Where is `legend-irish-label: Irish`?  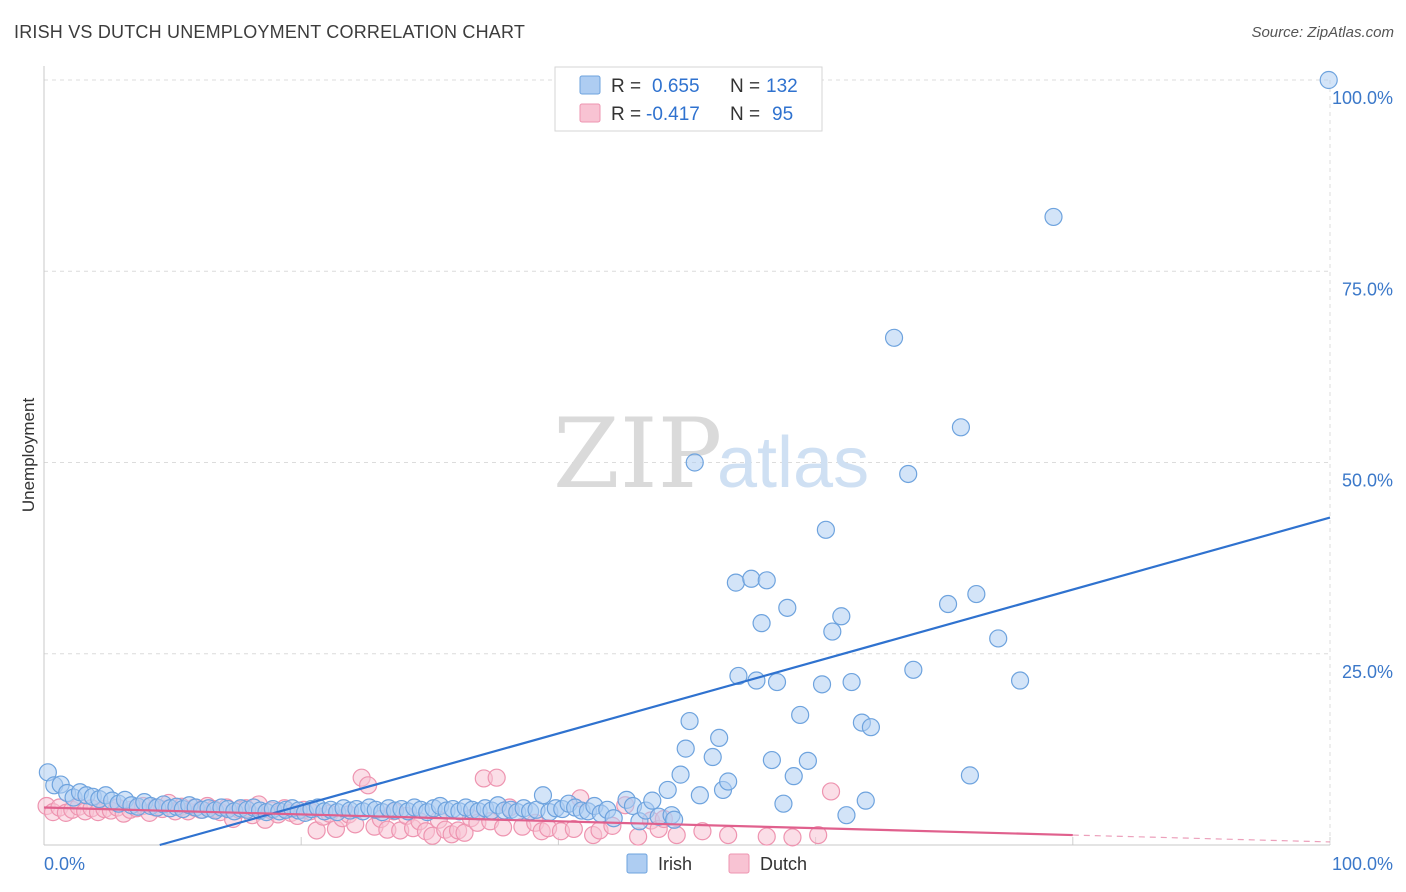
legend-irish-label: Irish is located at coordinates (675, 864).